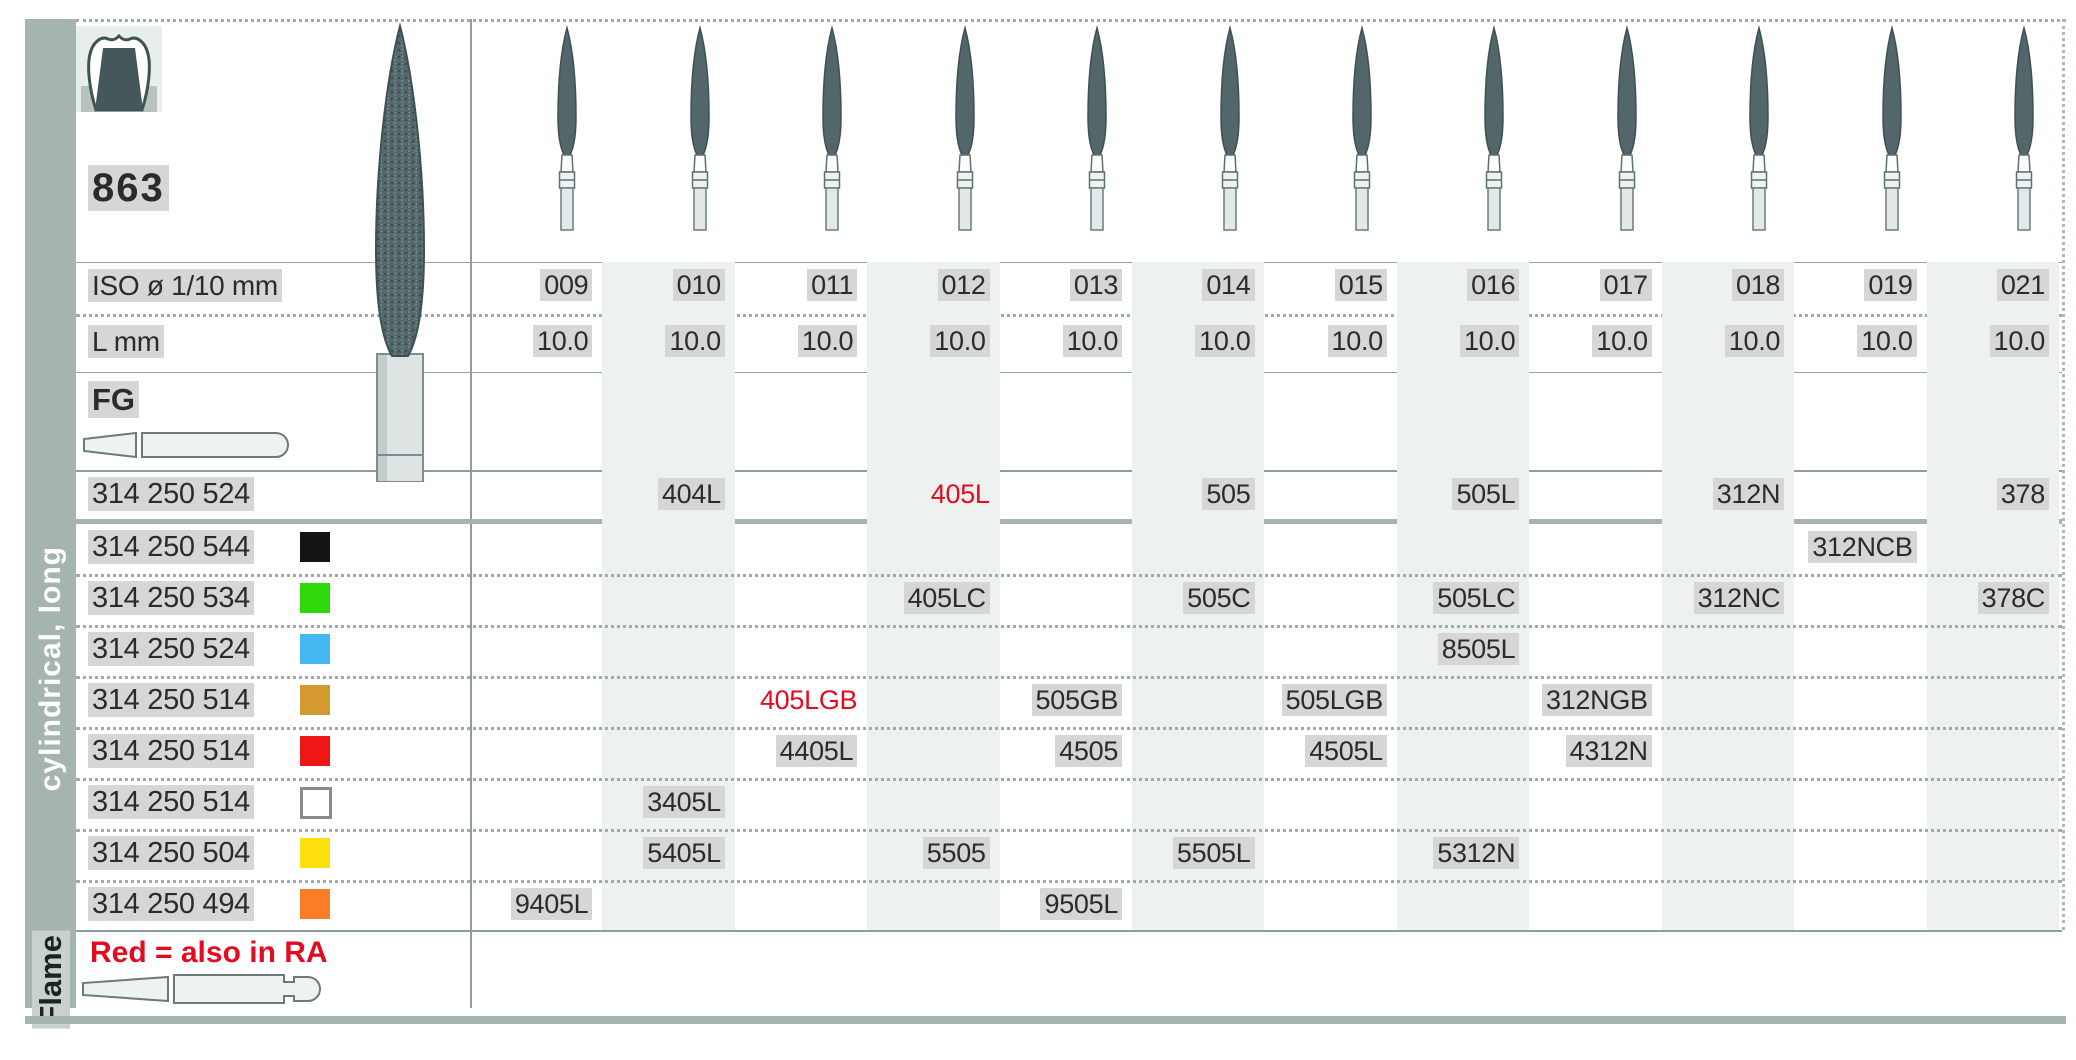  What do you see at coordinates (1493, 285) in the screenshot?
I see `iso-value: 016` at bounding box center [1493, 285].